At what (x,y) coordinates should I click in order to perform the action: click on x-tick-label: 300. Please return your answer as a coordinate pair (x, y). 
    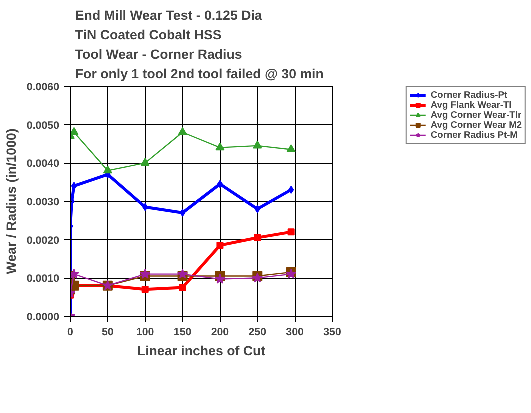
    Looking at the image, I should click on (295, 332).